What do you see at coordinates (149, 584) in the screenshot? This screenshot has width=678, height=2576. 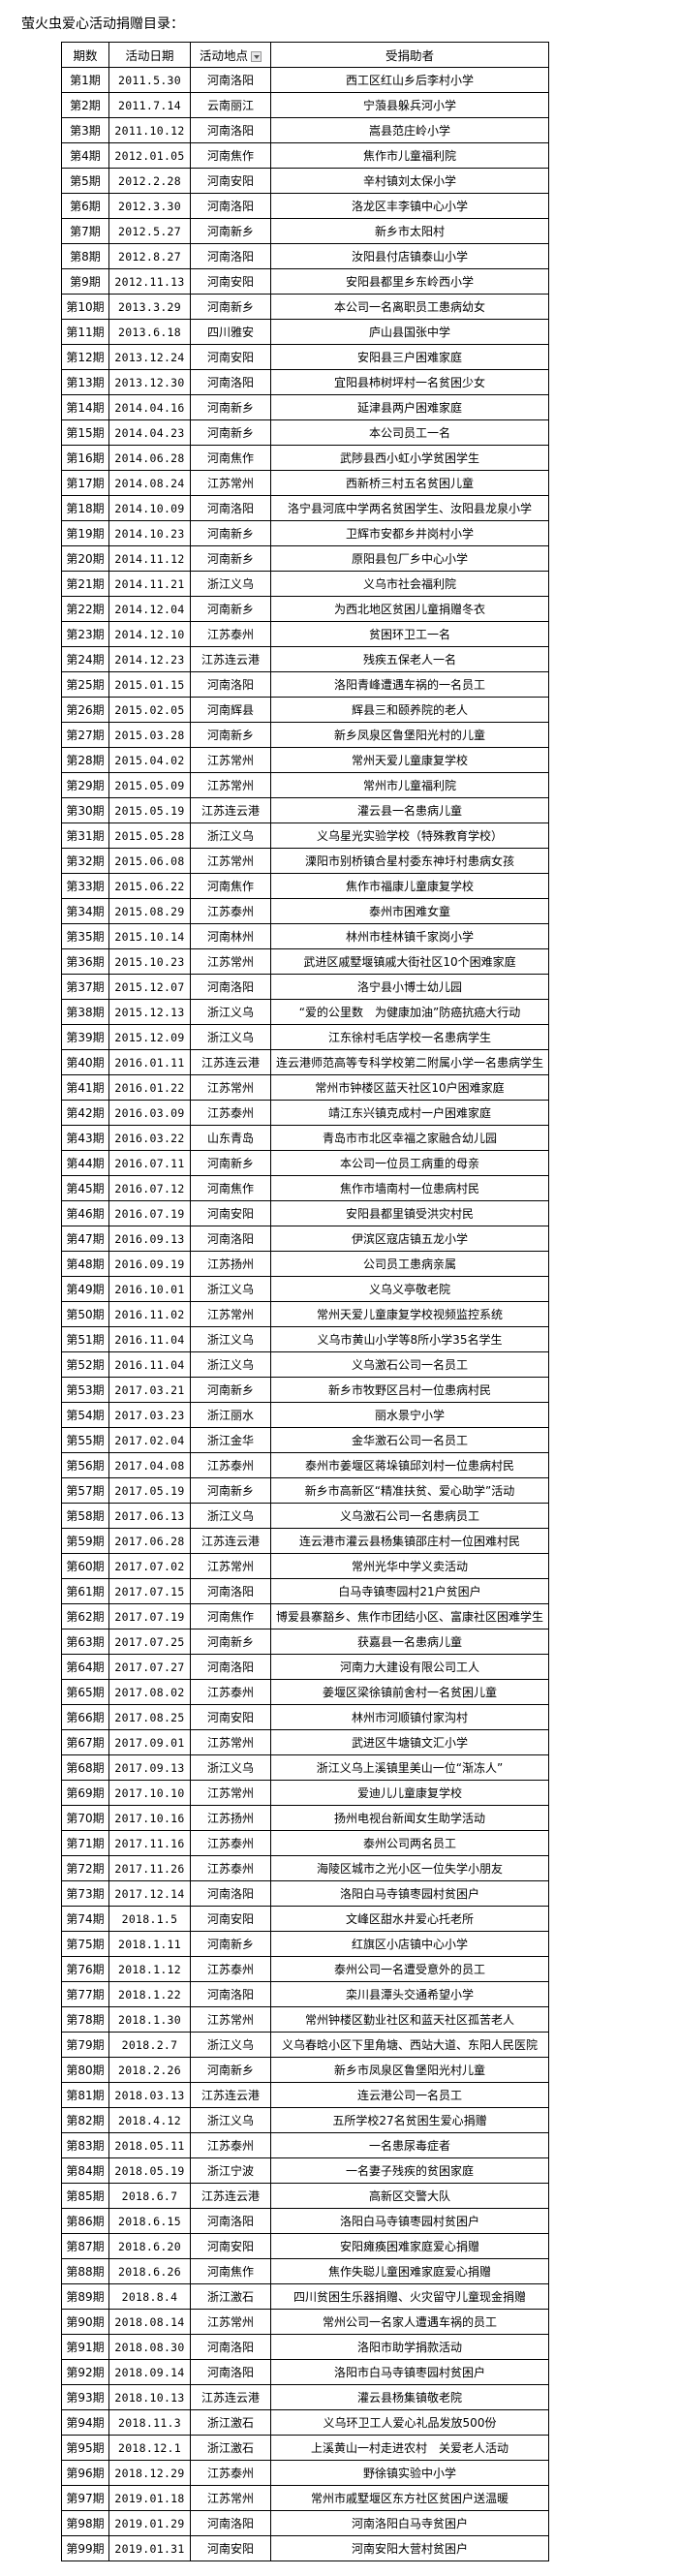 I see `cell-date: 2014.11.21` at bounding box center [149, 584].